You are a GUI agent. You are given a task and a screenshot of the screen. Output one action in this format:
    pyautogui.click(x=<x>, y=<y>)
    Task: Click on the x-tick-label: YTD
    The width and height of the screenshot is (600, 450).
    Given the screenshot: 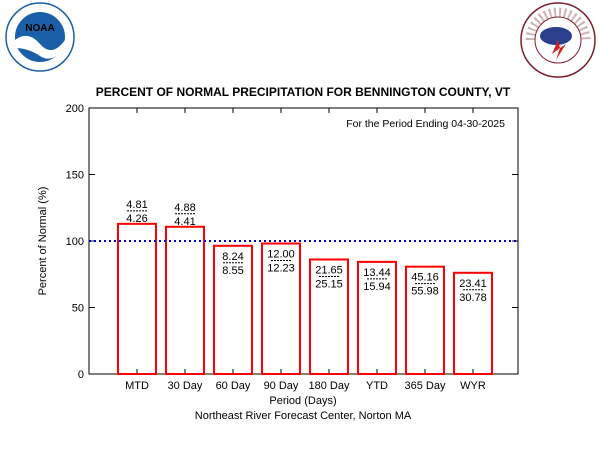 What is the action you would take?
    pyautogui.click(x=377, y=386)
    